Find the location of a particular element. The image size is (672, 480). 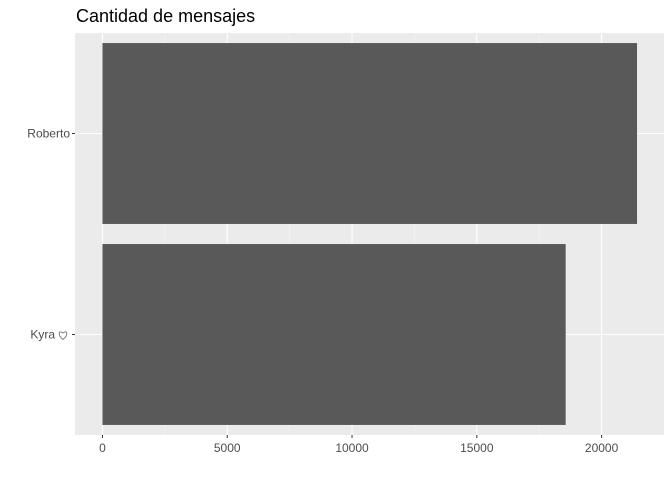

x-tick-label: 10000 is located at coordinates (352, 448).